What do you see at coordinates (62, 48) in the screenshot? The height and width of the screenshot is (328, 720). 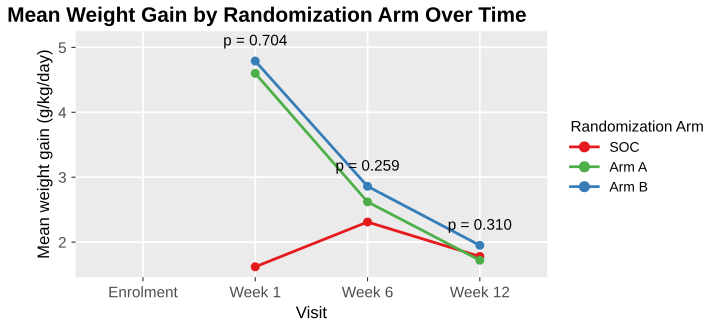 I see `y-tick-label: 5` at bounding box center [62, 48].